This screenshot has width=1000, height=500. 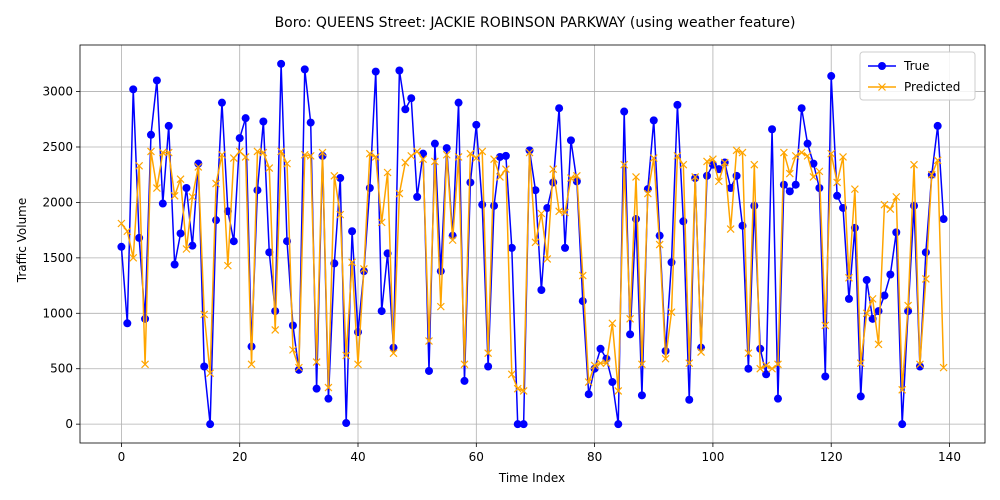 I want to click on x-tick-label: 80, so click(x=594, y=457).